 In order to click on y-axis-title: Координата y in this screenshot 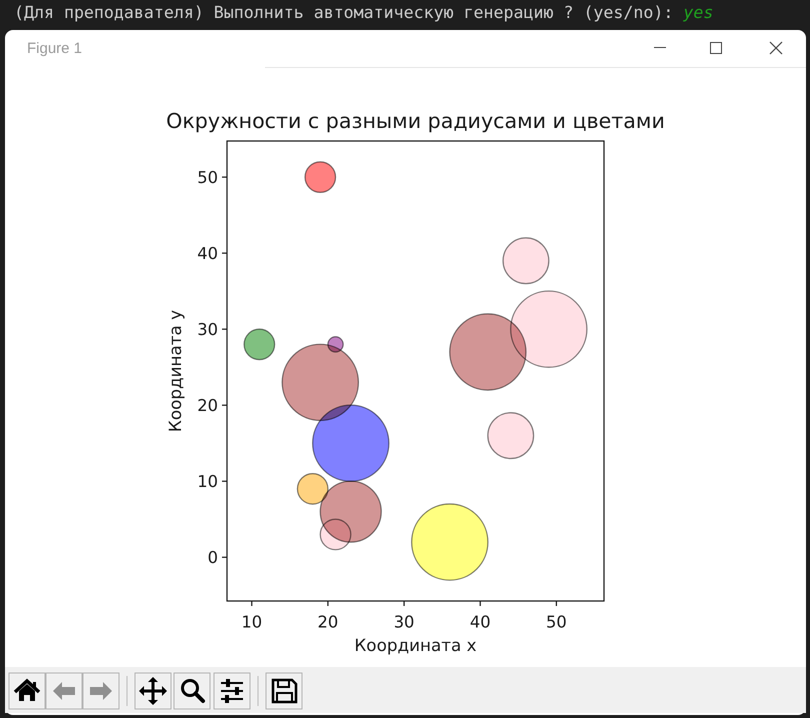, I will do `click(175, 371)`.